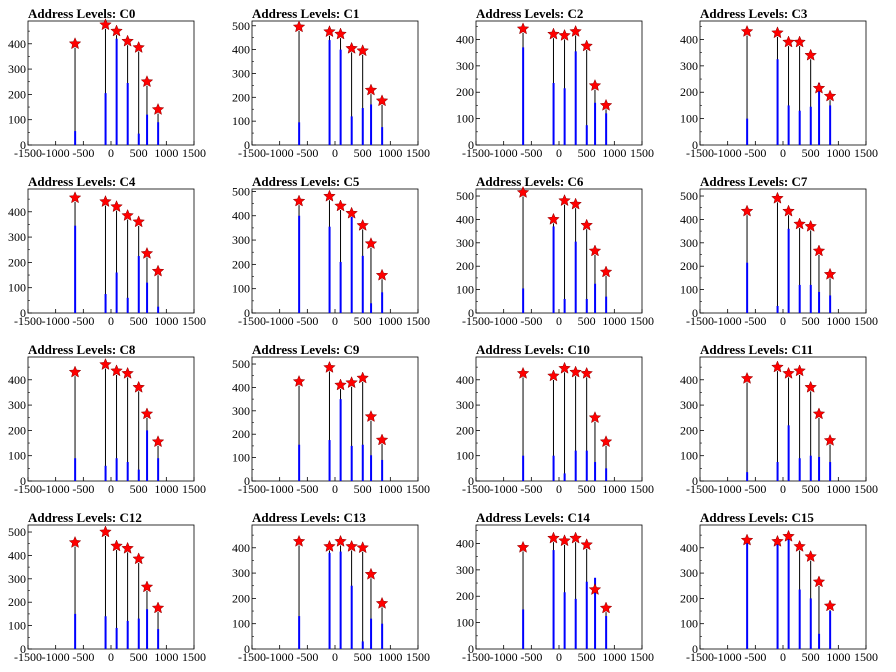 This screenshot has width=896, height=672. I want to click on x-tick-label: -500, so click(531, 489).